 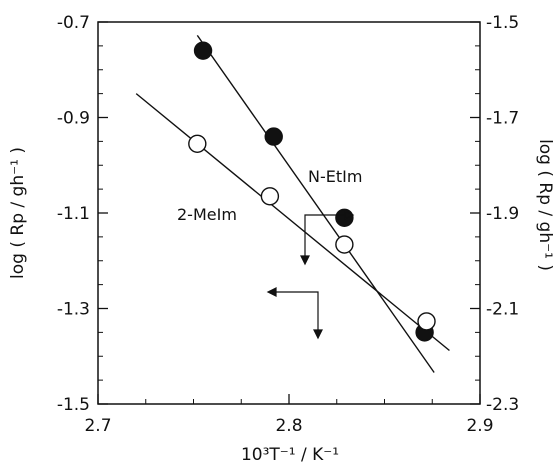 What do you see at coordinates (502, 23) in the screenshot?
I see `y-right-tick-label: -1.5` at bounding box center [502, 23].